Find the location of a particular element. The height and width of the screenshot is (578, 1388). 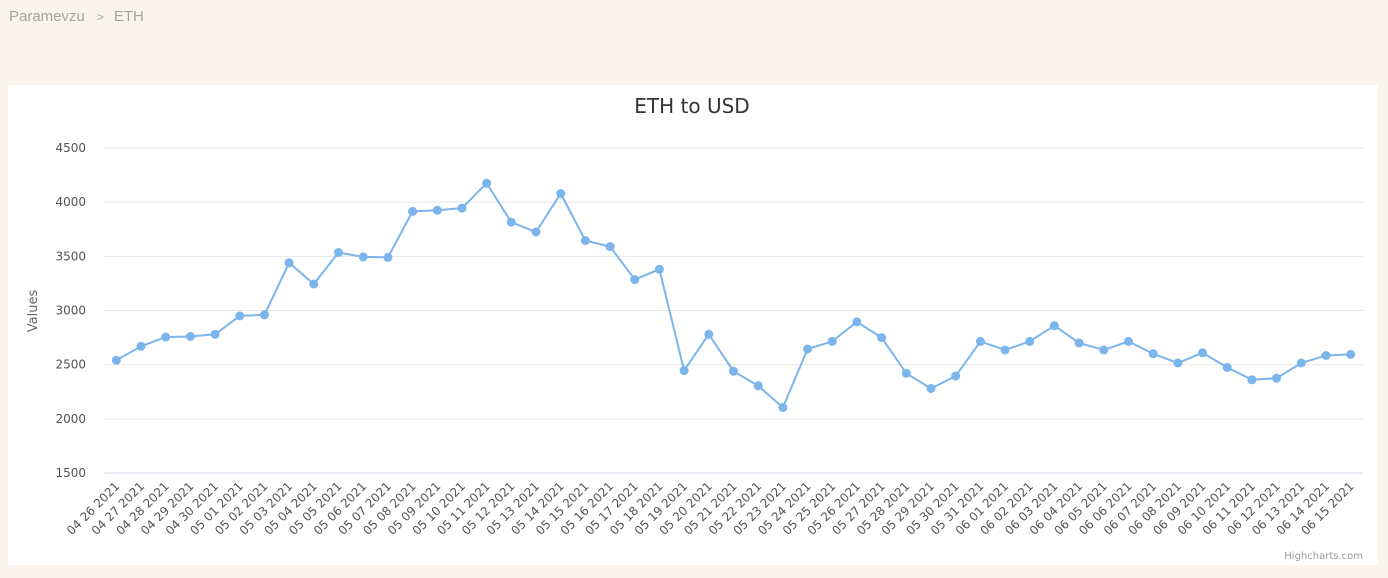

y-tick-label: 3000 is located at coordinates (70, 311).